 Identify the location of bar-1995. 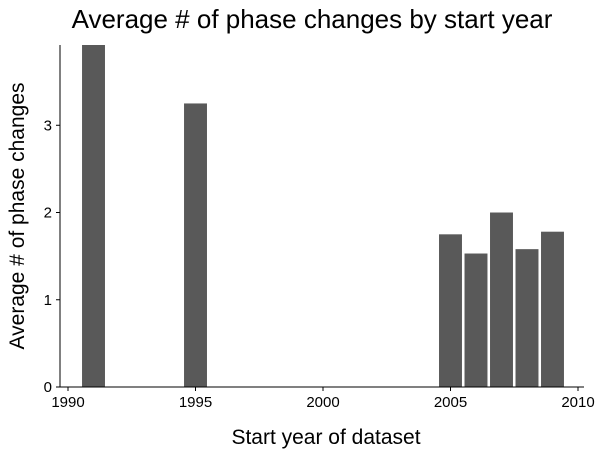
(195, 245).